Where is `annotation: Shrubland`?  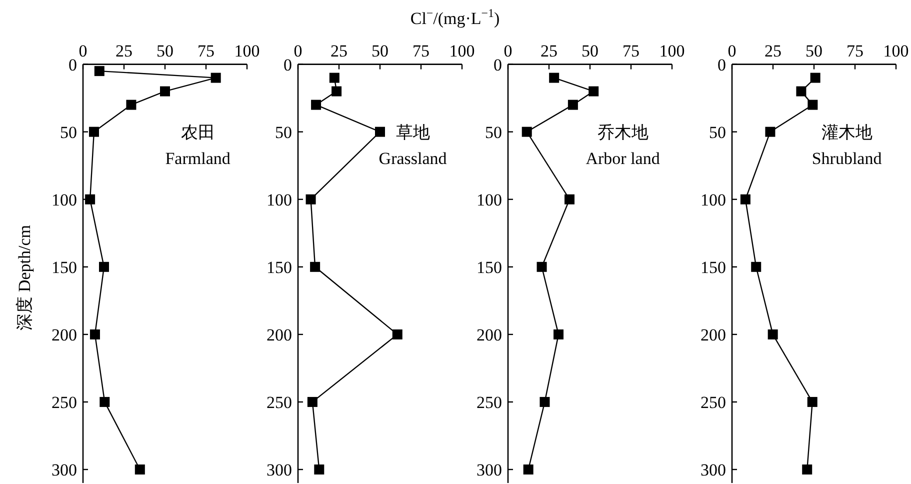
annotation: Shrubland is located at coordinates (847, 158).